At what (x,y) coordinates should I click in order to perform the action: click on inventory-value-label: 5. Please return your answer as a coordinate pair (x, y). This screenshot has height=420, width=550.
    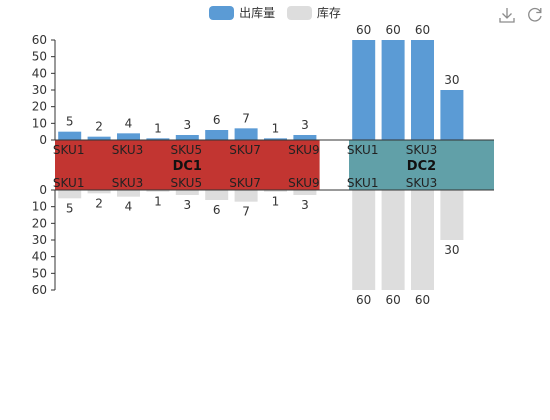
    Looking at the image, I should click on (70, 208).